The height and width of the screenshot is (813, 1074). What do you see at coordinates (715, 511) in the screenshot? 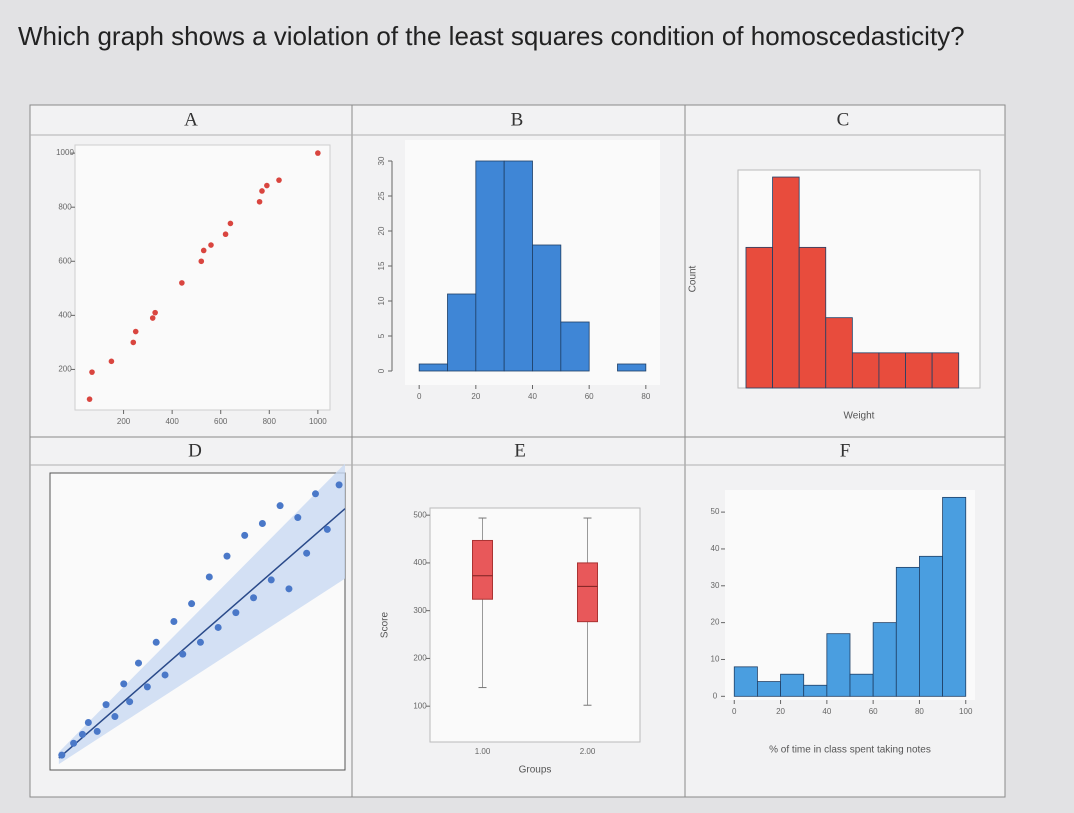
I see `y-tick-label: 50` at bounding box center [715, 511].